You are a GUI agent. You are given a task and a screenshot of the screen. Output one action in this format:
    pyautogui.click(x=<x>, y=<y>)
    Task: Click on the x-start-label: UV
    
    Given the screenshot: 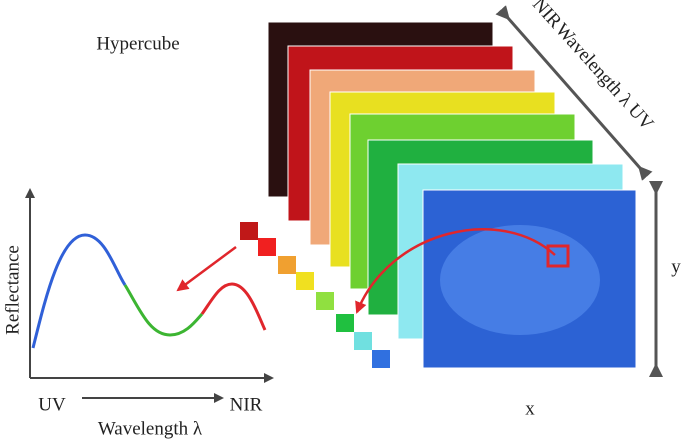 What is the action you would take?
    pyautogui.click(x=52, y=404)
    